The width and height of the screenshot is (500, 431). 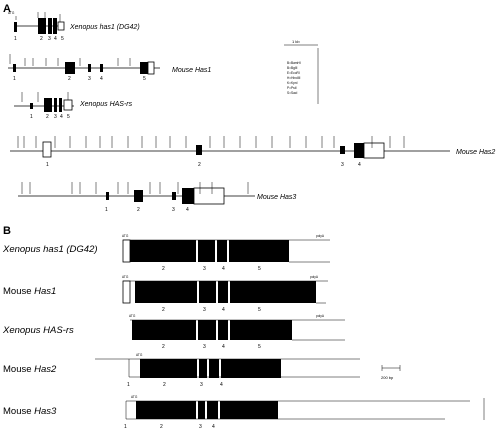 I want to click on gene-b3-start: ATG, so click(x=132, y=316).